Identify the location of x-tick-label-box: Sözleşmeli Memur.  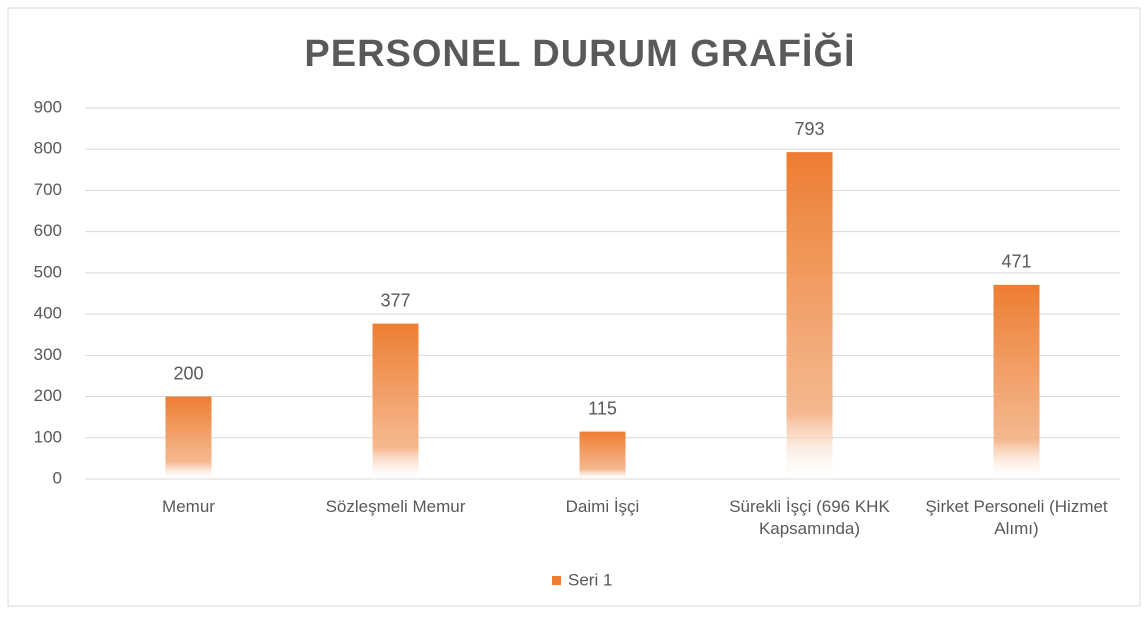
(395, 506).